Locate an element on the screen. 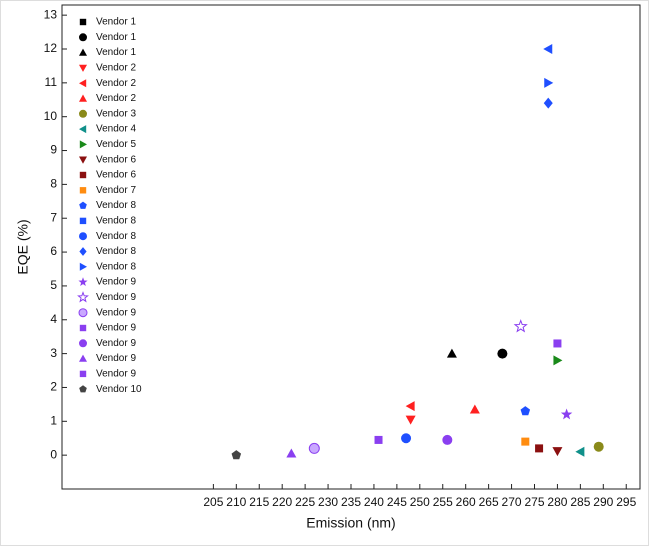 This screenshot has height=546, width=649. x-tick-label: 280 is located at coordinates (557, 502).